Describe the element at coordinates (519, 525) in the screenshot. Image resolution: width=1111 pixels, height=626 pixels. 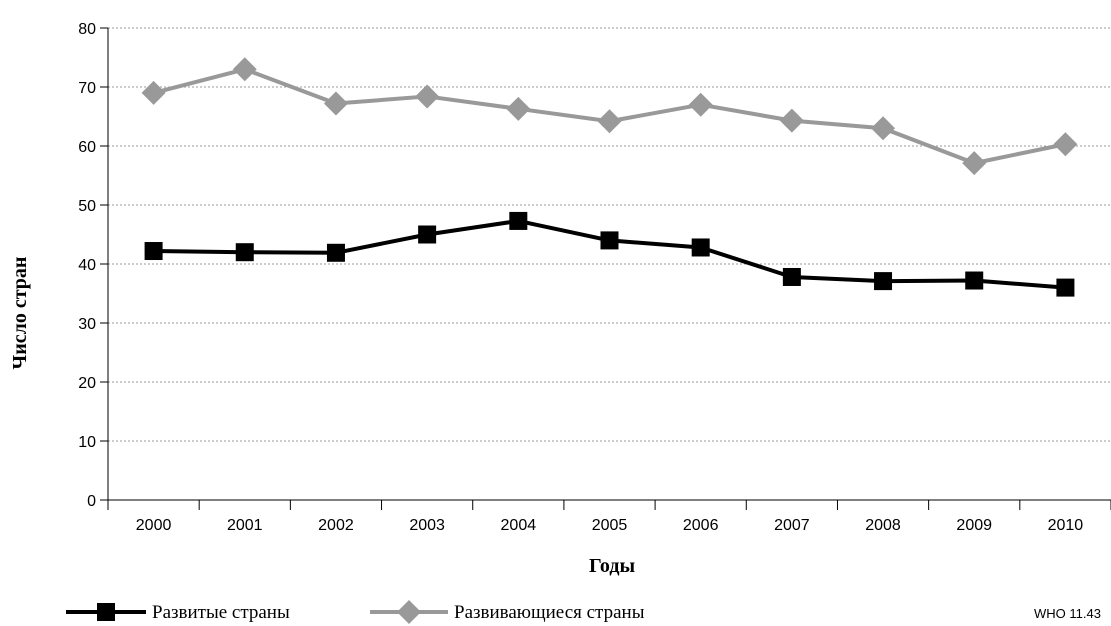
I see `x-tick-label: 2004` at that location.